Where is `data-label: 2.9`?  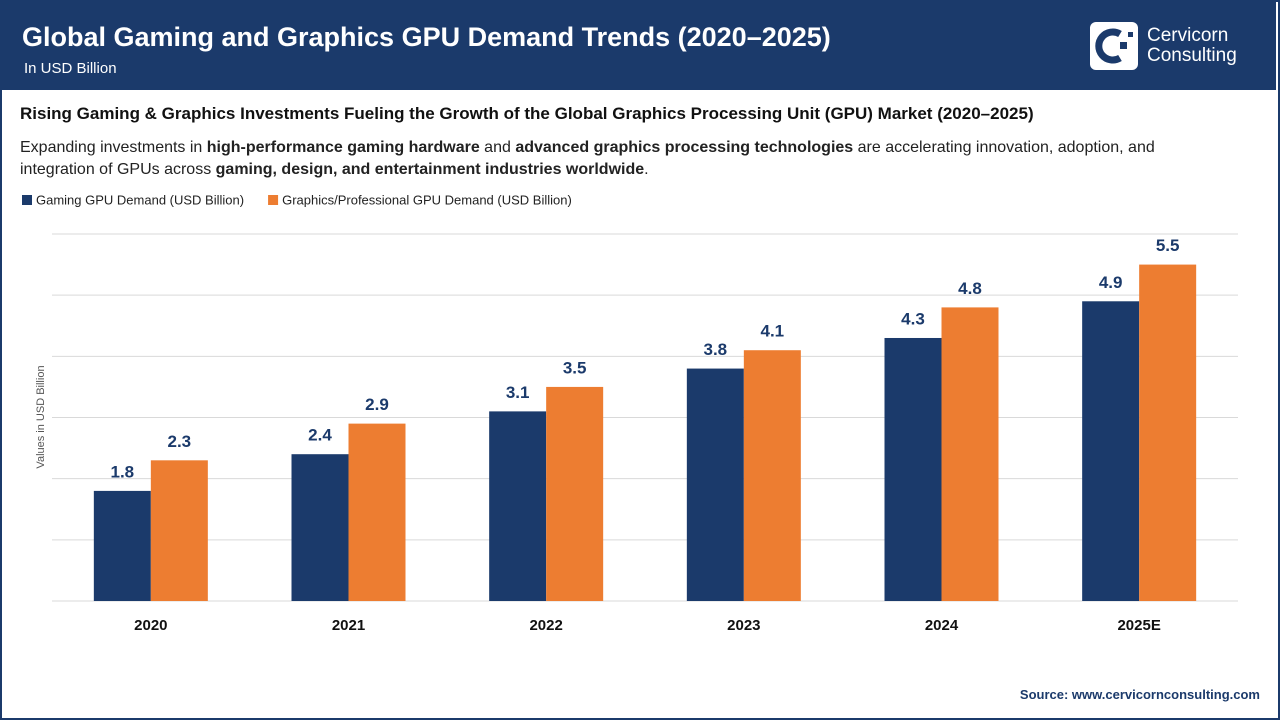 data-label: 2.9 is located at coordinates (377, 404).